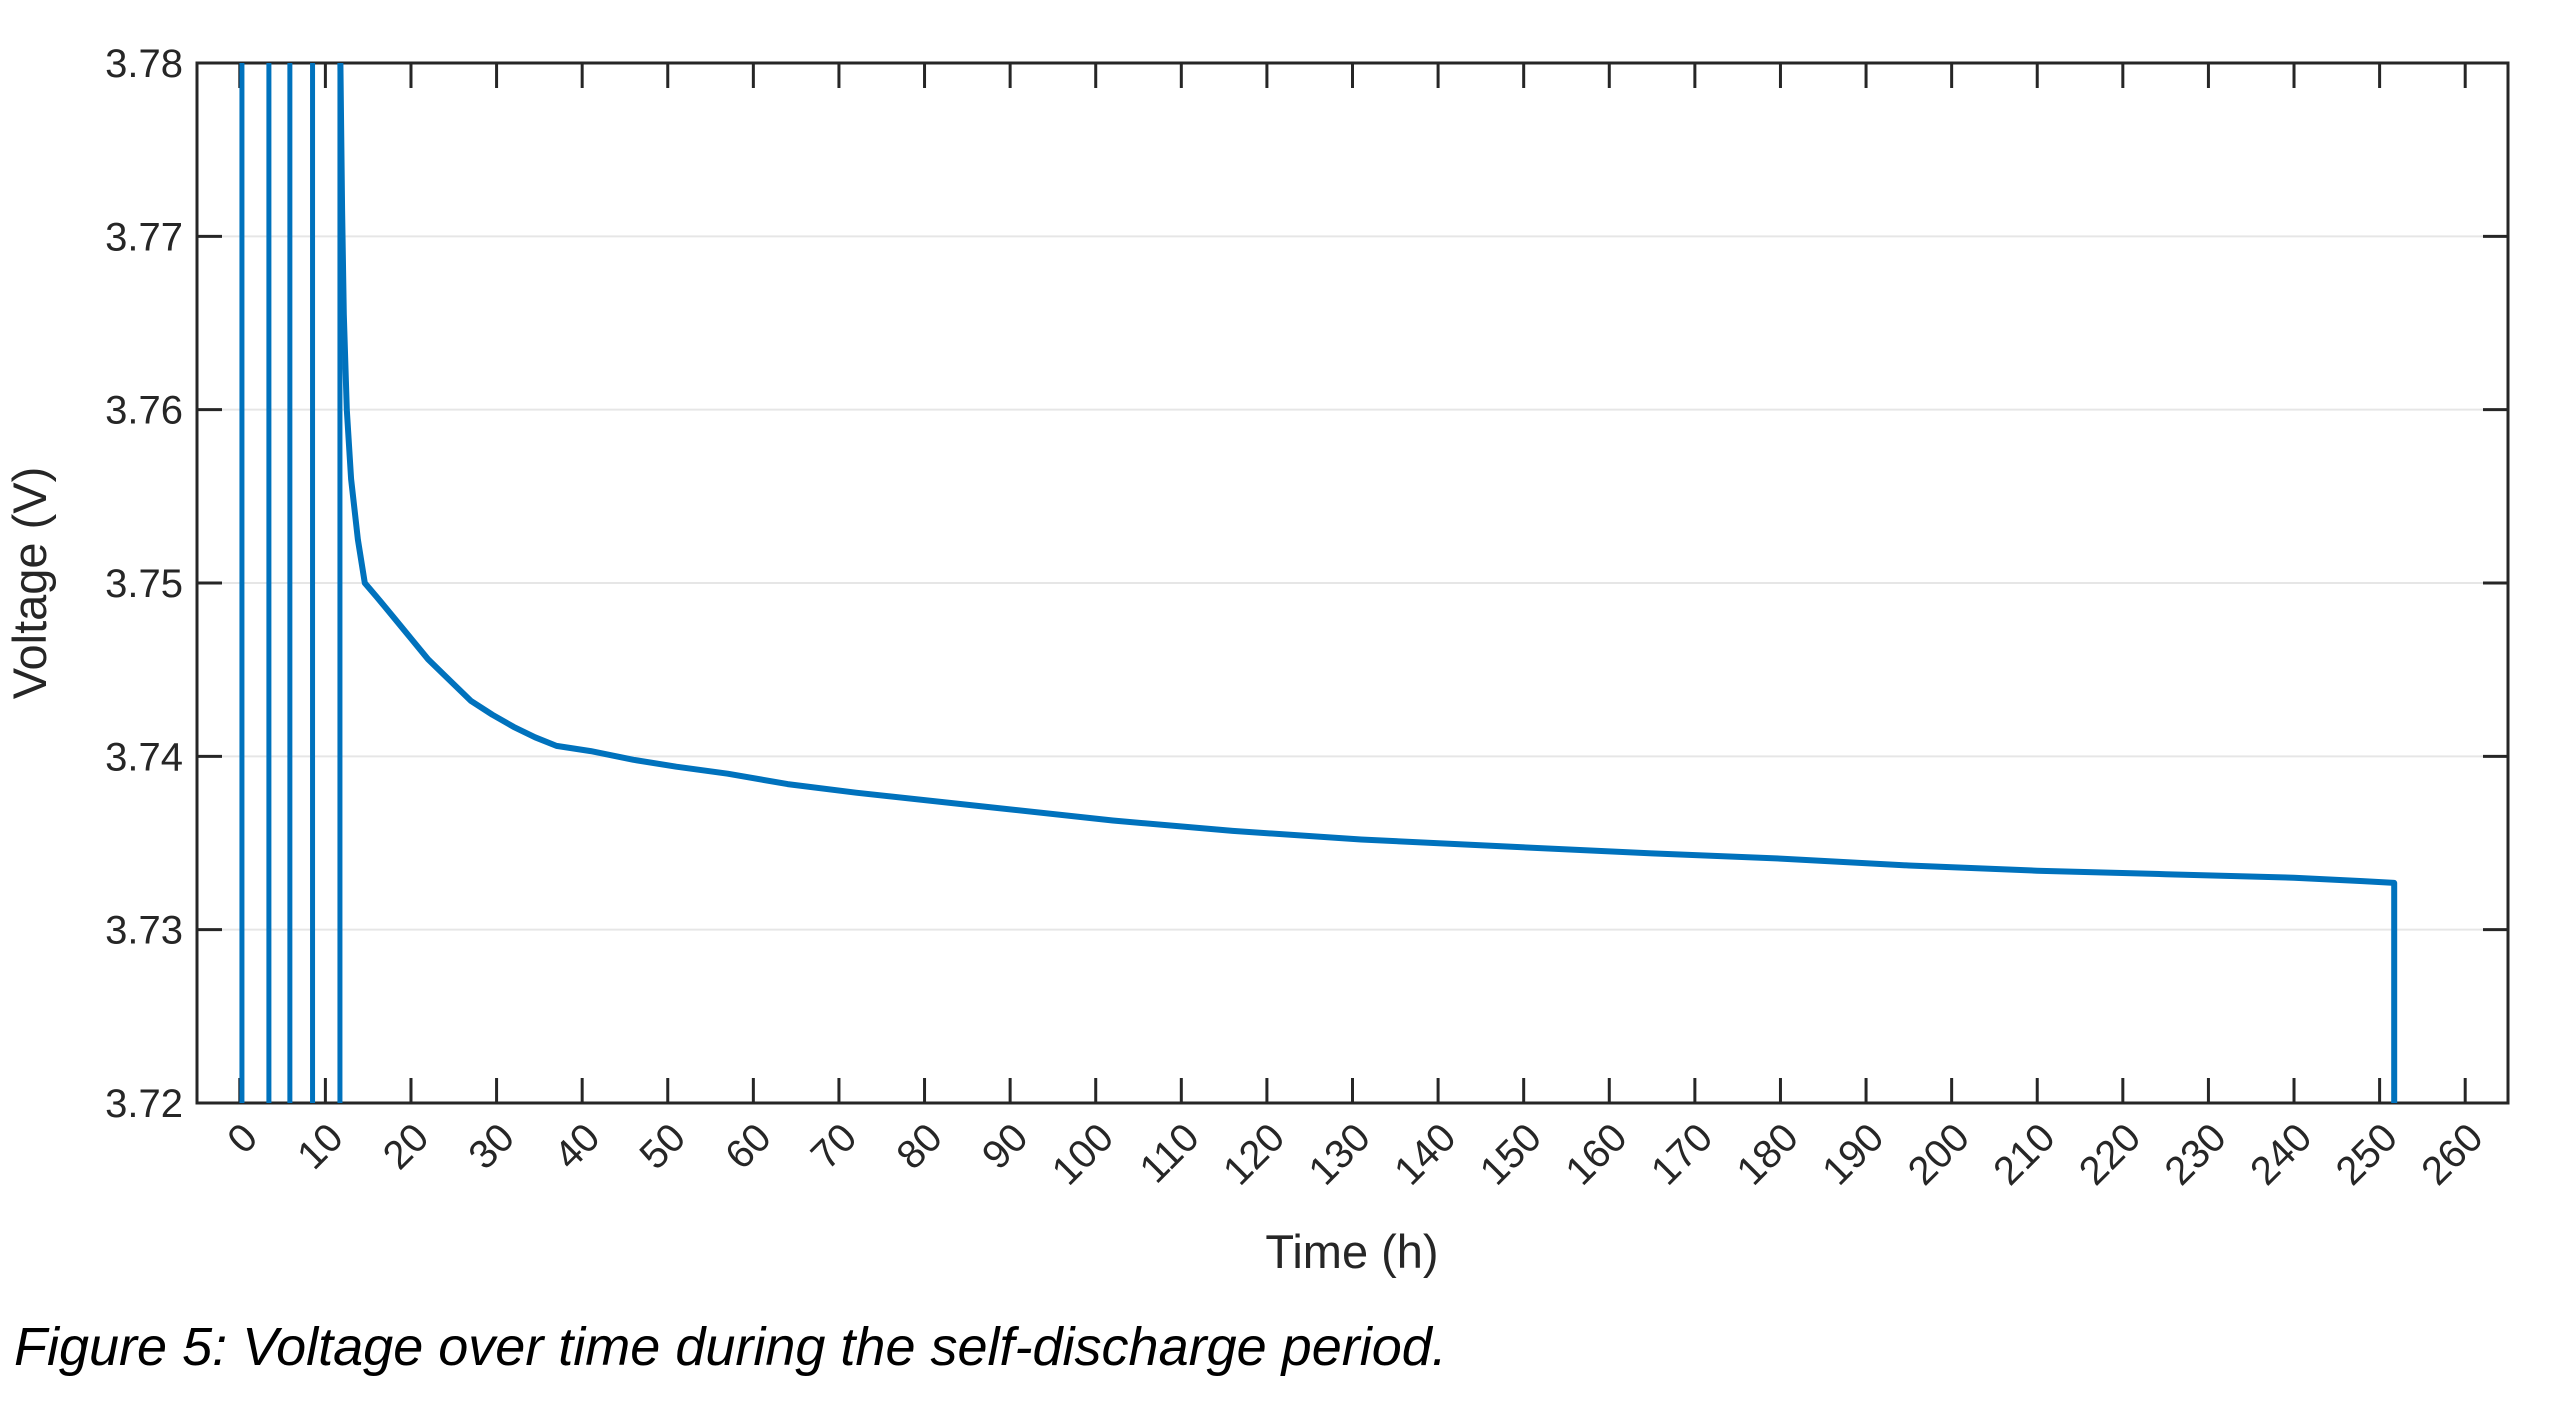  Describe the element at coordinates (1425, 1154) in the screenshot. I see `x-tick-label: 140` at that location.